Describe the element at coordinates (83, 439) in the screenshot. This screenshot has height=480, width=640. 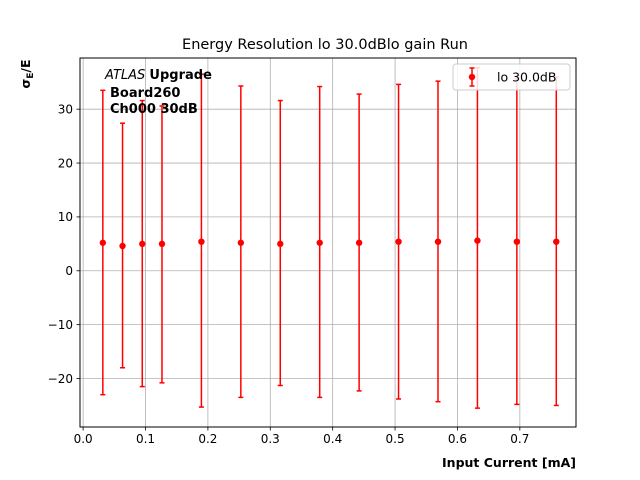
I see `x-tick-label: 0.0` at that location.